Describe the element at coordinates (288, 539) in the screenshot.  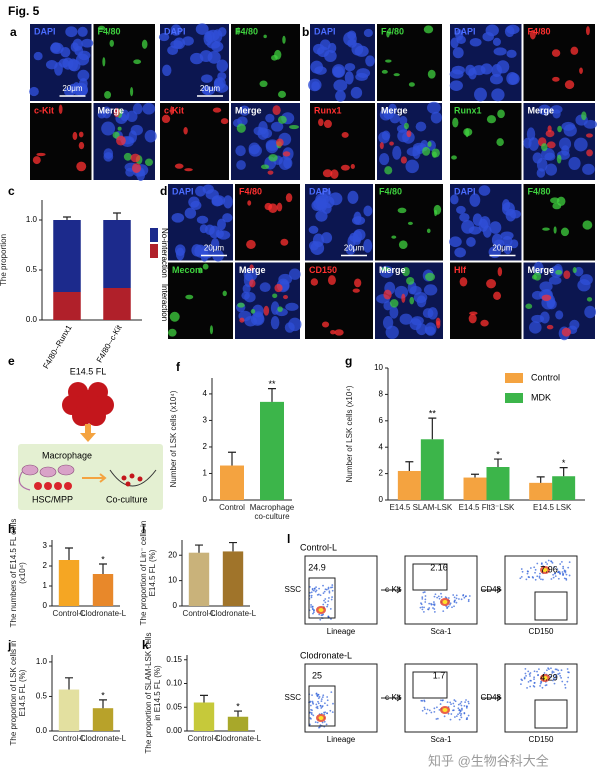
I see `panel-letter: l` at that location.